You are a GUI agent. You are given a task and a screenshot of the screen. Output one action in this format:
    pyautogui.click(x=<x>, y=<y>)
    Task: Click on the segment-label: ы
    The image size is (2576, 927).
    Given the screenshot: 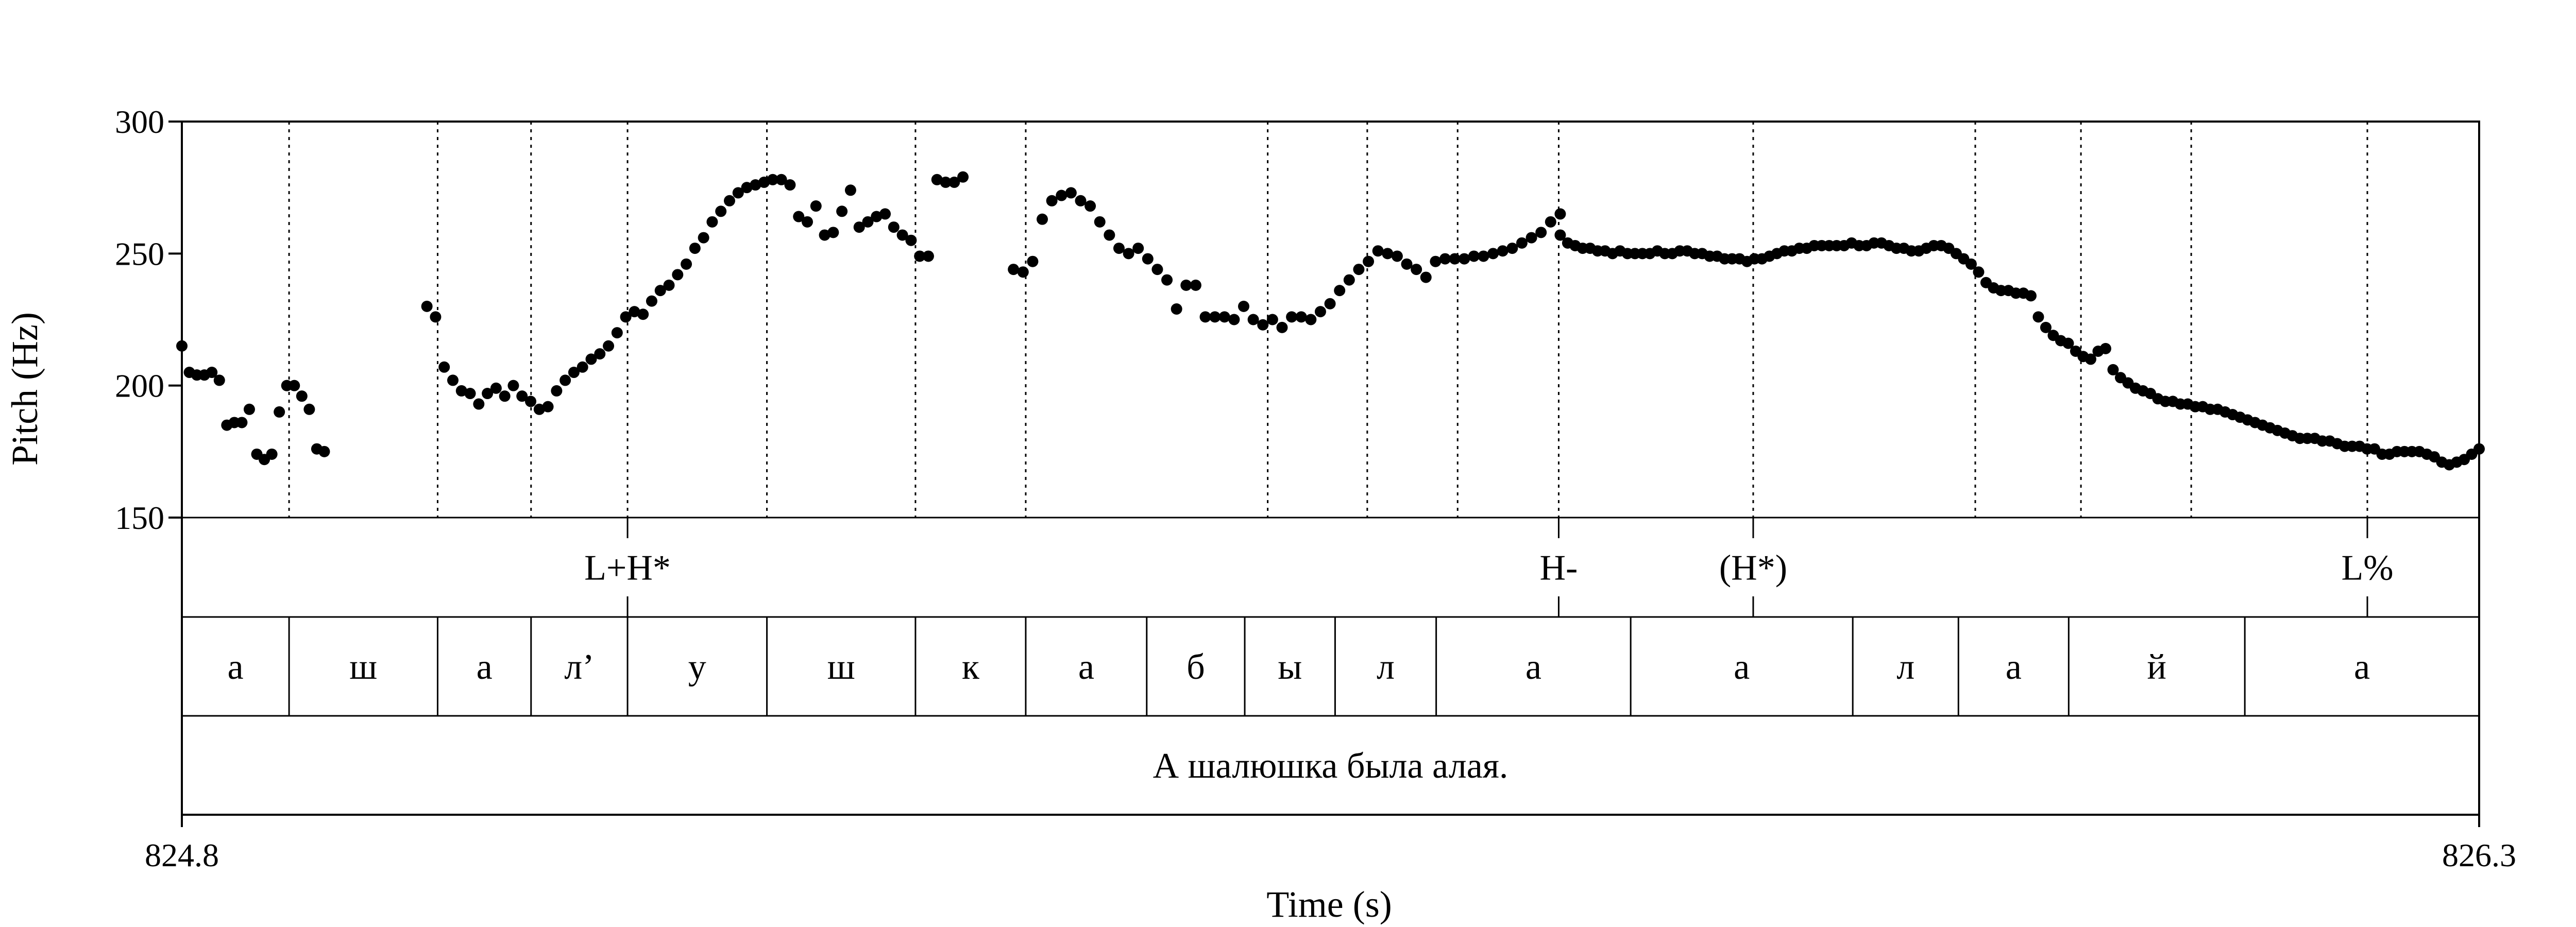 What is the action you would take?
    pyautogui.click(x=1290, y=667)
    